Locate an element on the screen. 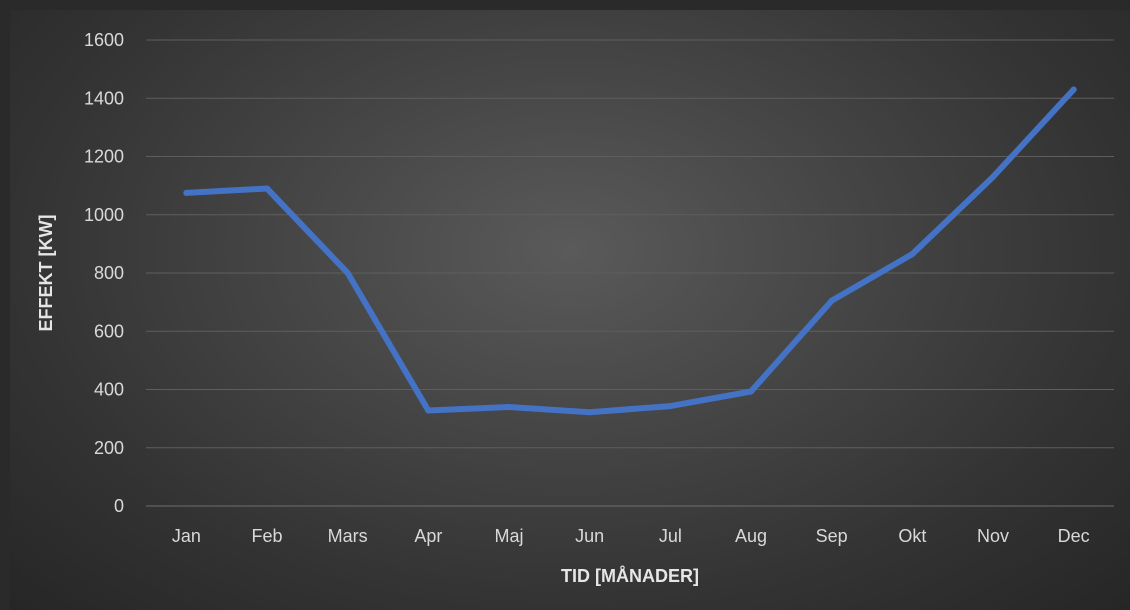  y-axis-ticks: 0 200 400 600 800 1000 1200 1400 1600 is located at coordinates (104, 273).